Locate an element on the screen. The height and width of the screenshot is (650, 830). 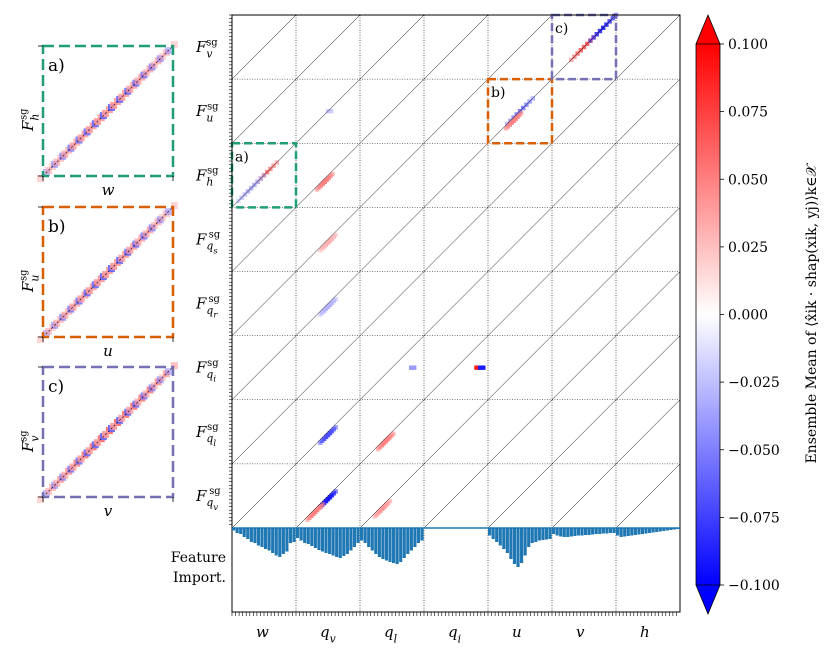
row-label-3: Fqssg is located at coordinates (208, 243).